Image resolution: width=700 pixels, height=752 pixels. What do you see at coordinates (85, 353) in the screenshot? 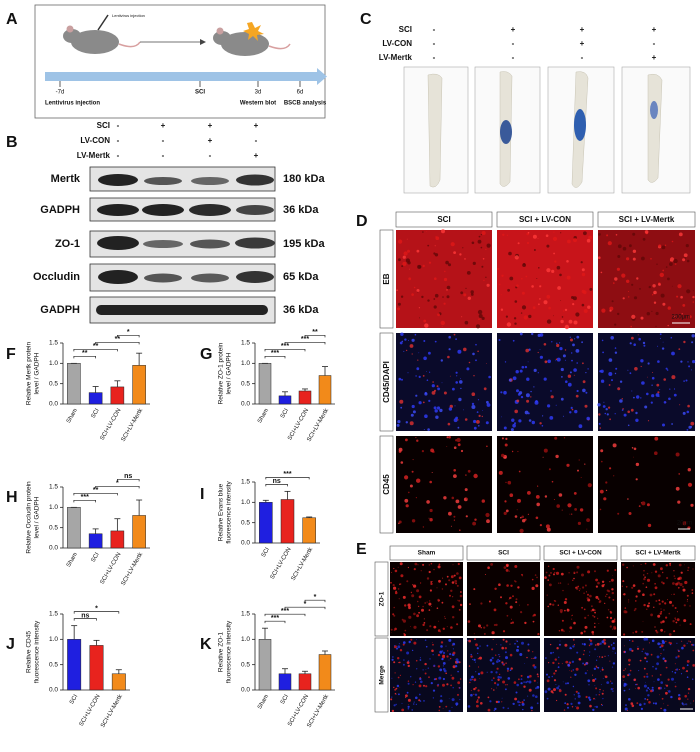
I see `significance-label: **` at bounding box center [85, 353].